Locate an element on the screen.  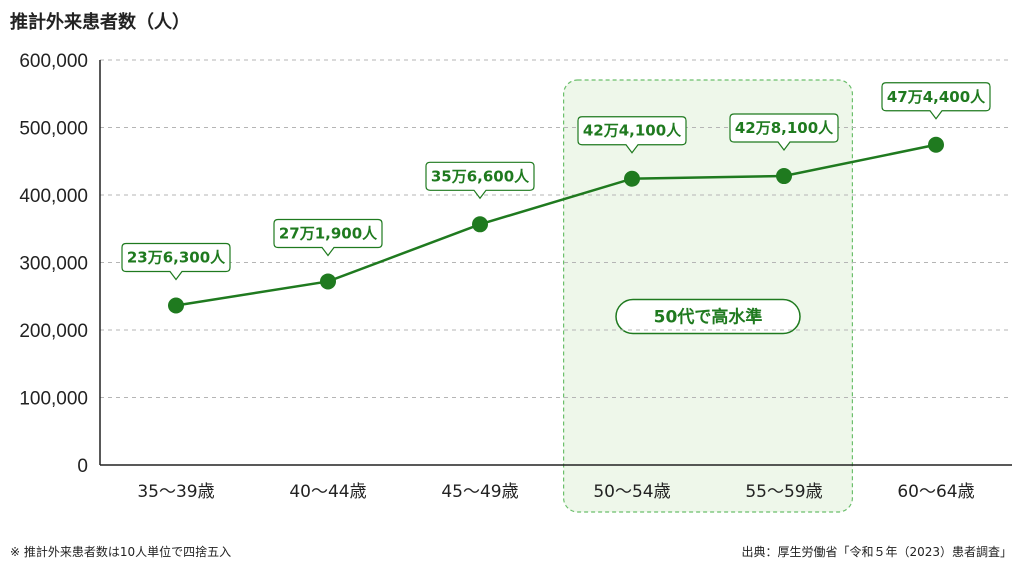
y-tick-label: 400,000 is located at coordinates (53, 196).